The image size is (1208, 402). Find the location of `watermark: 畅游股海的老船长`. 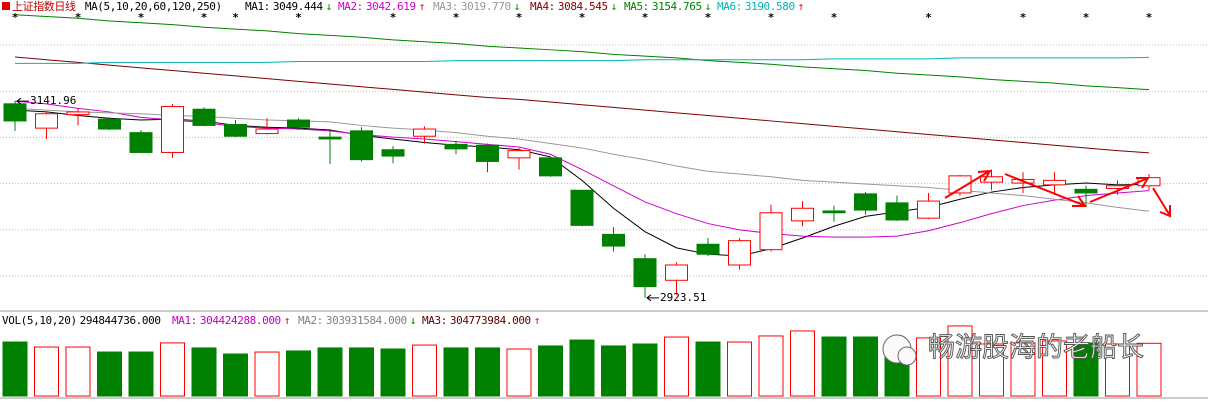

watermark: 畅游股海的老船长 is located at coordinates (1013, 349).